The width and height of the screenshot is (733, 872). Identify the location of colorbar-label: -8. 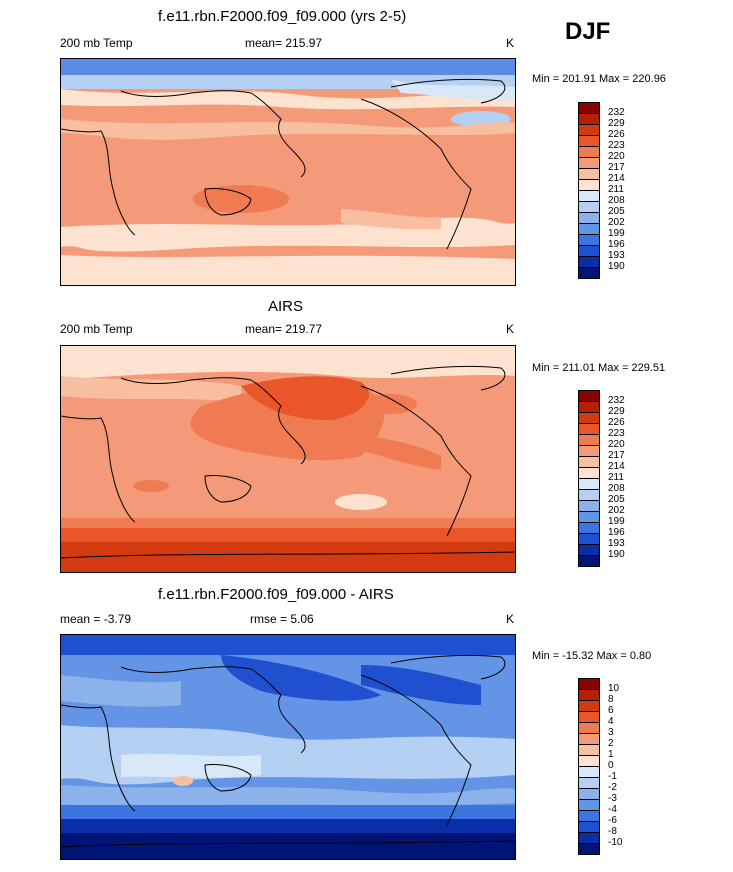
(612, 831).